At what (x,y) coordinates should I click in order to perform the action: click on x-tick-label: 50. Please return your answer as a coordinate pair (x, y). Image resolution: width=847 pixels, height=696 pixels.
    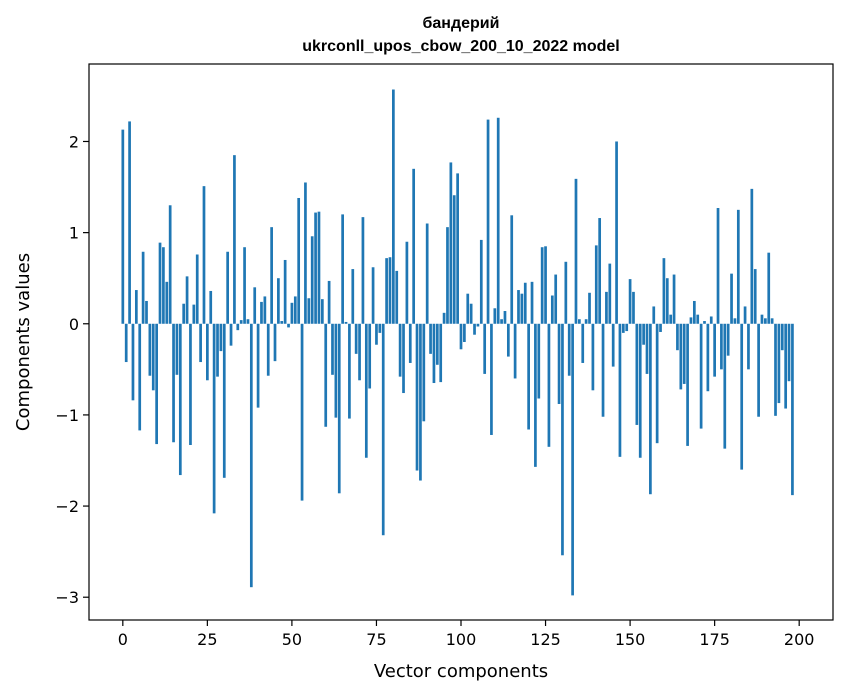
    Looking at the image, I should click on (292, 639).